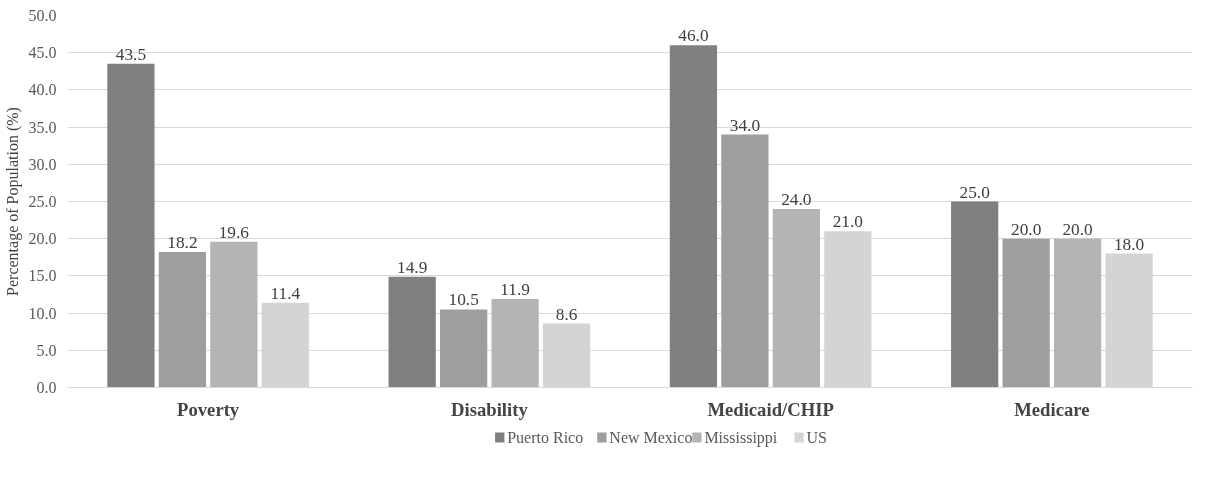 This screenshot has height=481, width=1215. Describe the element at coordinates (234, 232) in the screenshot. I see `data-label: 19.6` at that location.